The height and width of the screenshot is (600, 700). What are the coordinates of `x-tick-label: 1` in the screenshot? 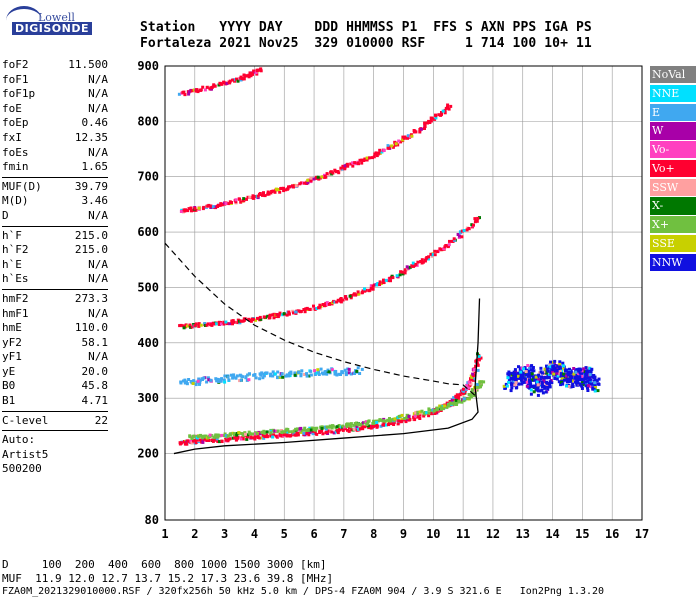 It's located at (164, 534).